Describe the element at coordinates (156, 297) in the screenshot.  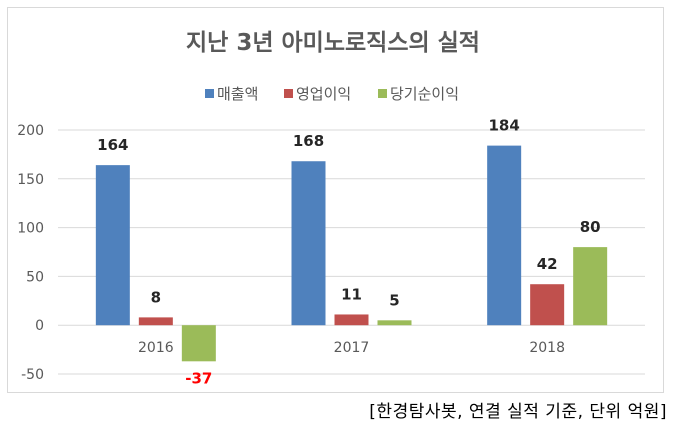
I see `data-label: 8` at that location.